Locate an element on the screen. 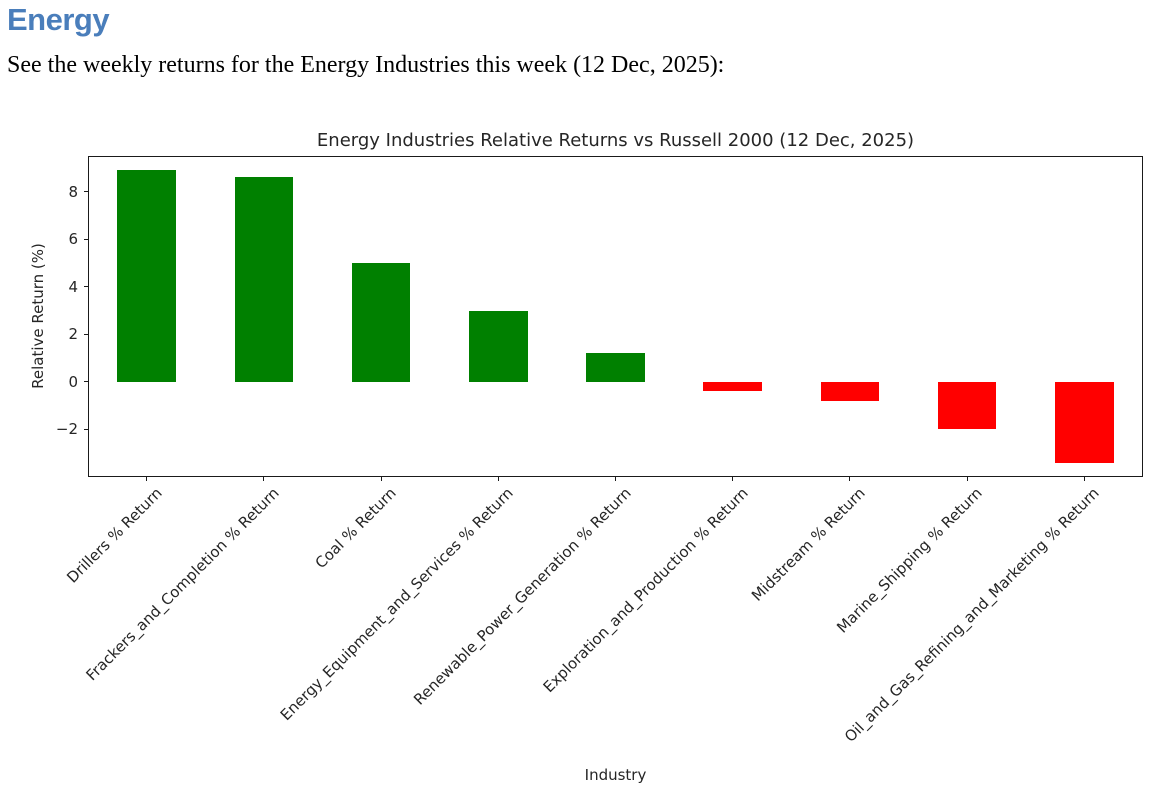 The height and width of the screenshot is (796, 1154). y-tick-label: 0 is located at coordinates (73, 381).